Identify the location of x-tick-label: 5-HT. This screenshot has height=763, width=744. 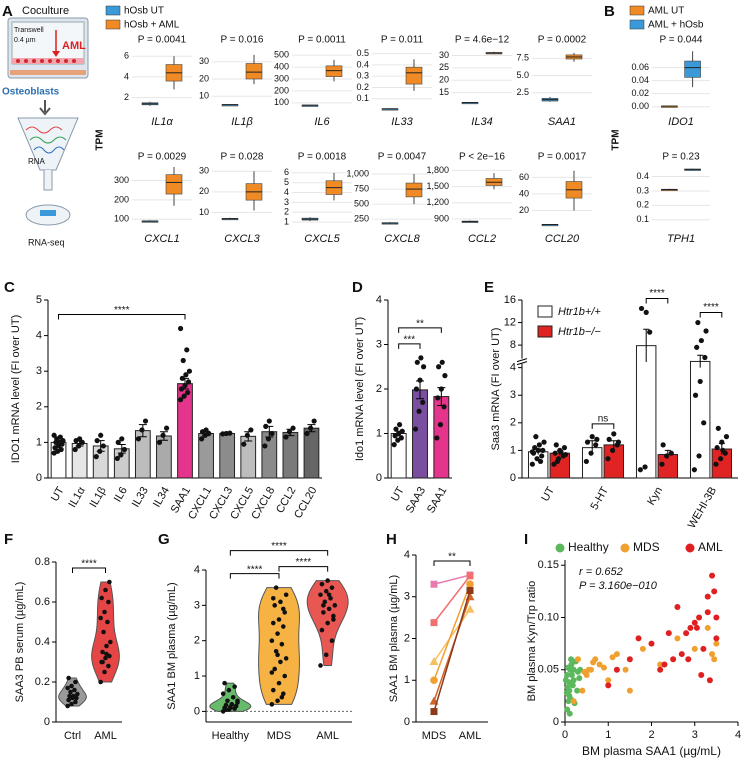
(599, 498).